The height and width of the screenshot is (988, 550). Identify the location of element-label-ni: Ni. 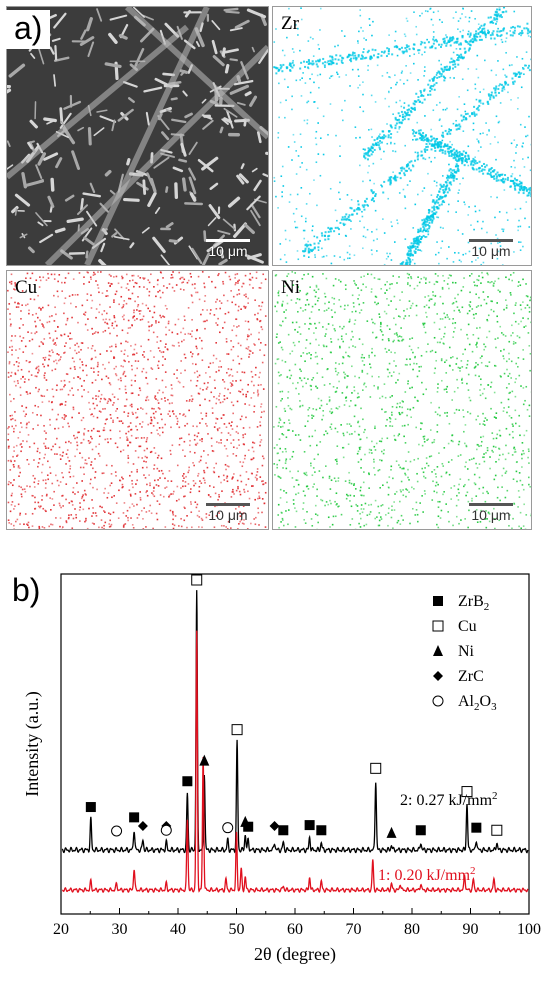
(290, 287).